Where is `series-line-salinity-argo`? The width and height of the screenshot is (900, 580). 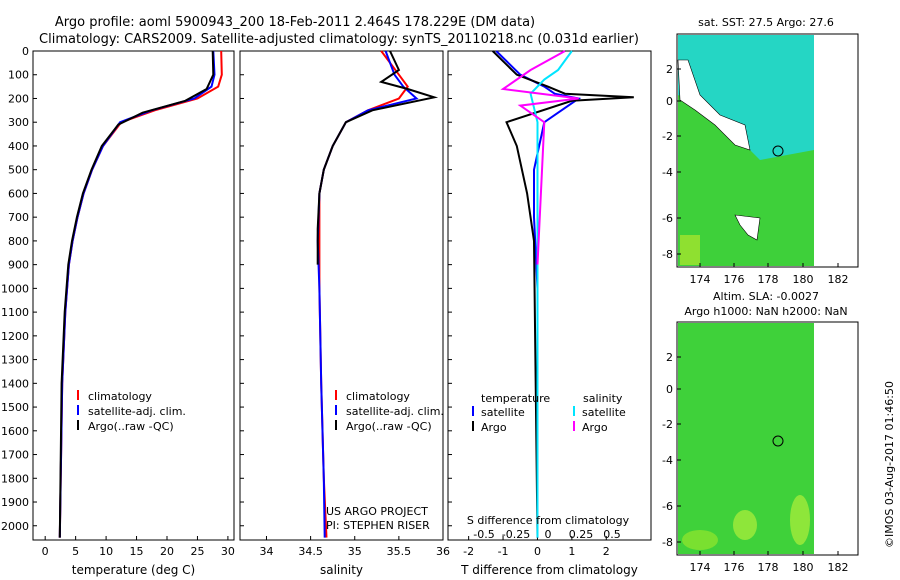
series-line-salinity-argo is located at coordinates (539, 157).